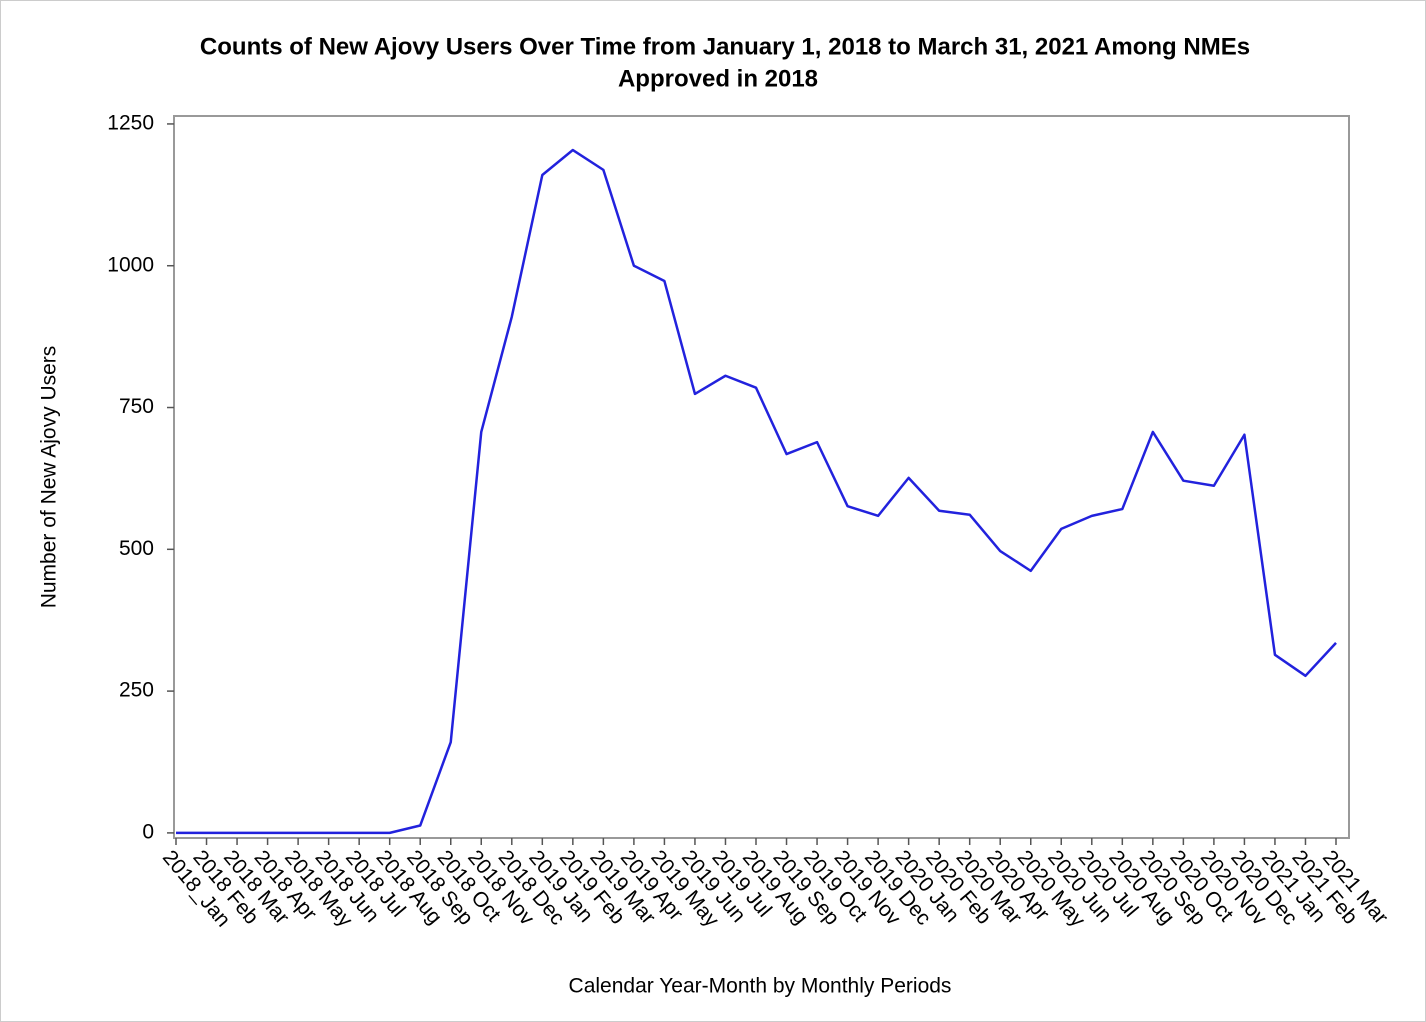  Describe the element at coordinates (130, 122) in the screenshot. I see `y-tick-label: 1250` at that location.